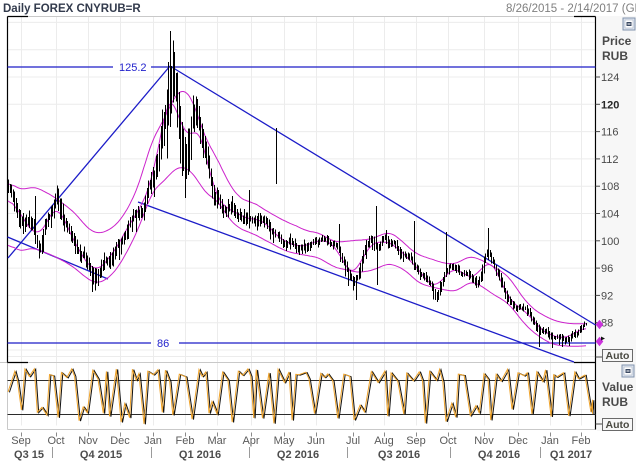 The image size is (636, 461). Describe the element at coordinates (610, 242) in the screenshot. I see `svg-text: 100` at that location.